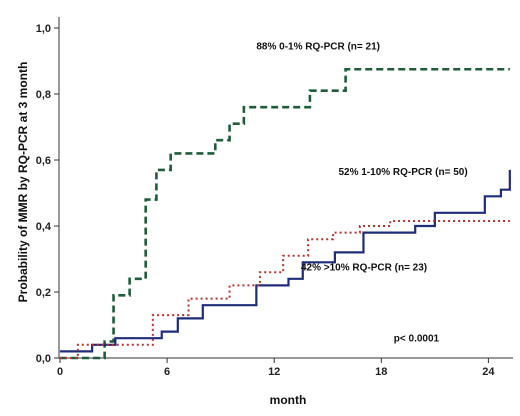  I want to click on y-tick-label: 0,6, so click(43, 161).